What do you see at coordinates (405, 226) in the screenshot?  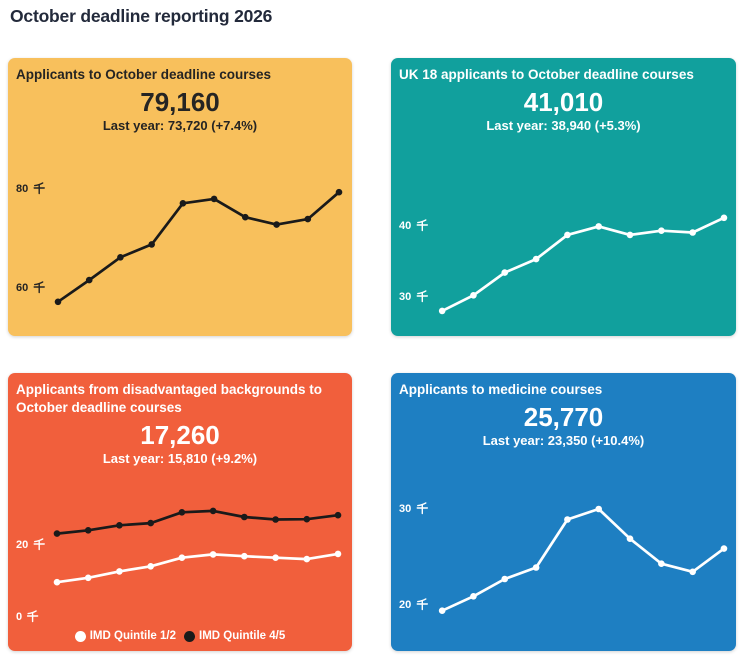 I see `svg-text: 40` at bounding box center [405, 226].